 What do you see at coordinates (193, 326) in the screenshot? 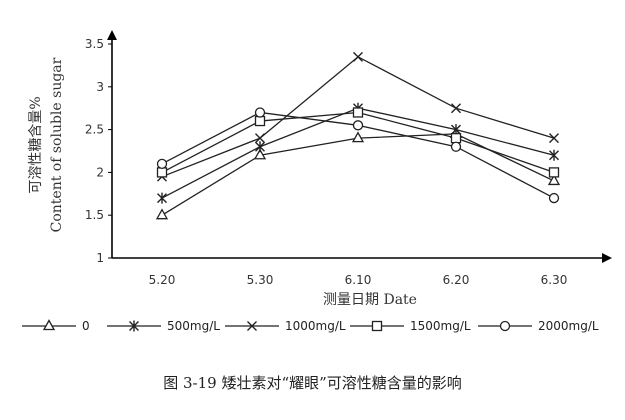
I see `legend-label: 500mg/L` at bounding box center [193, 326].